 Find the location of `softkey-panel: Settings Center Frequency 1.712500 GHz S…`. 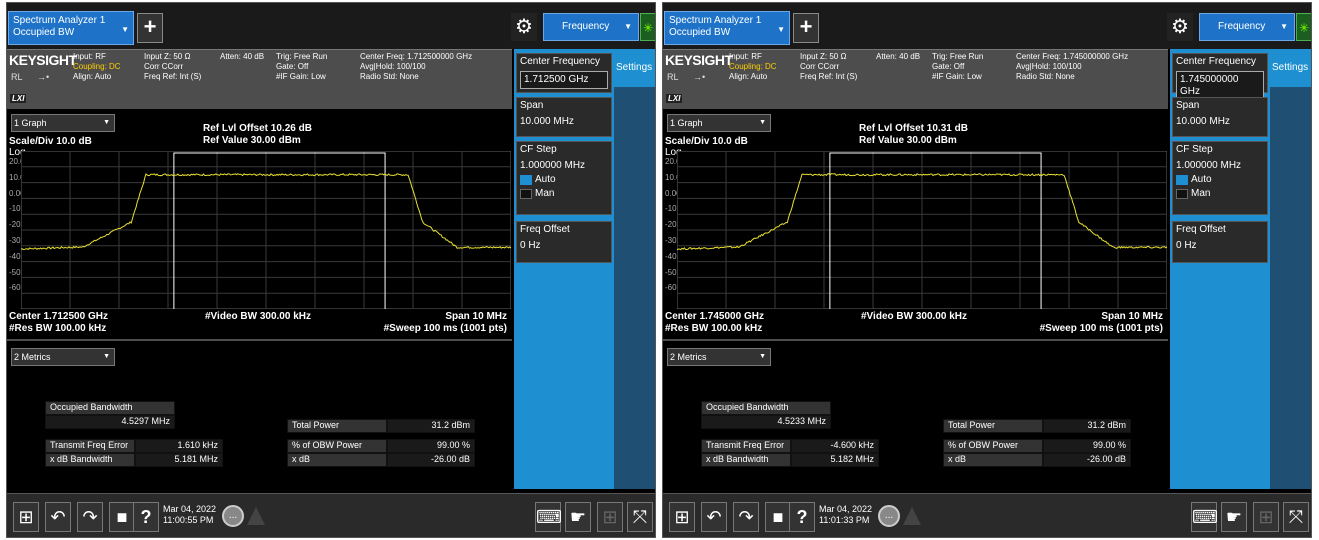

softkey-panel: Settings Center Frequency 1.712500 GHz S… is located at coordinates (584, 269).